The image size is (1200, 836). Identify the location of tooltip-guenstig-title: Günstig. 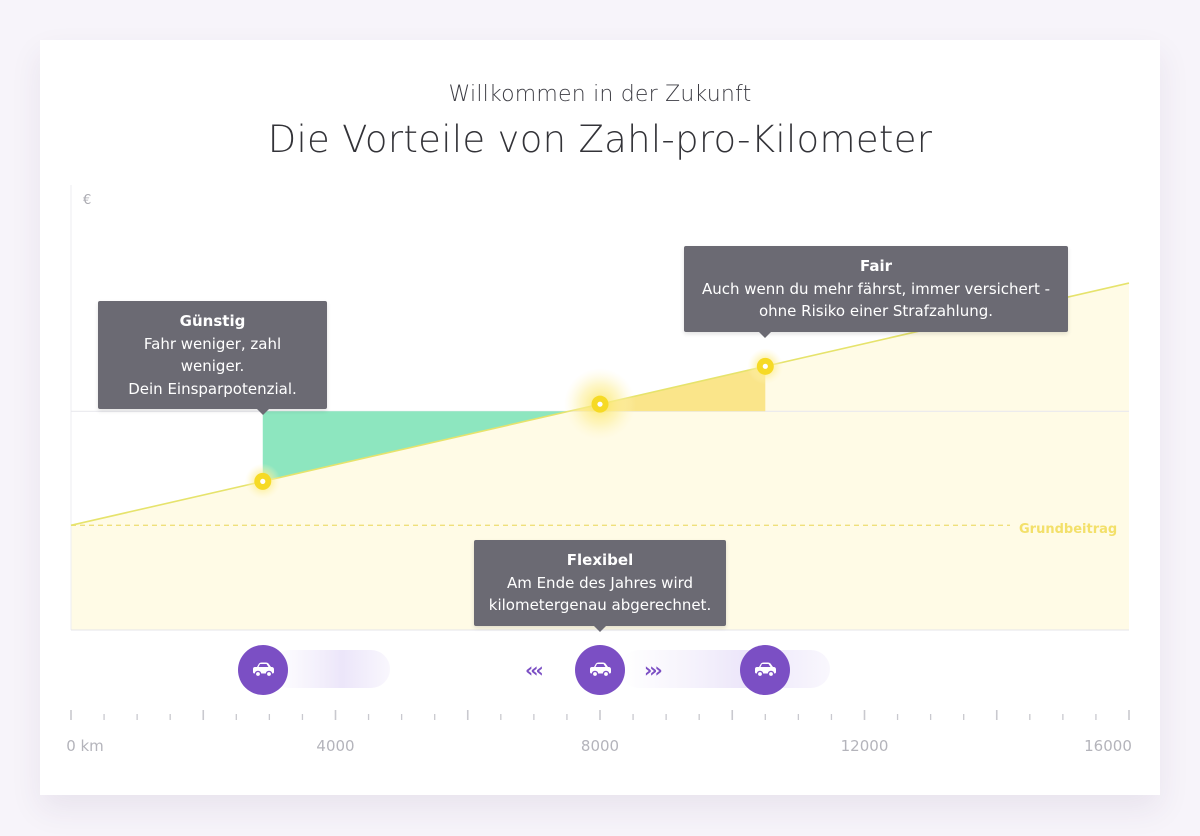
(212, 321).